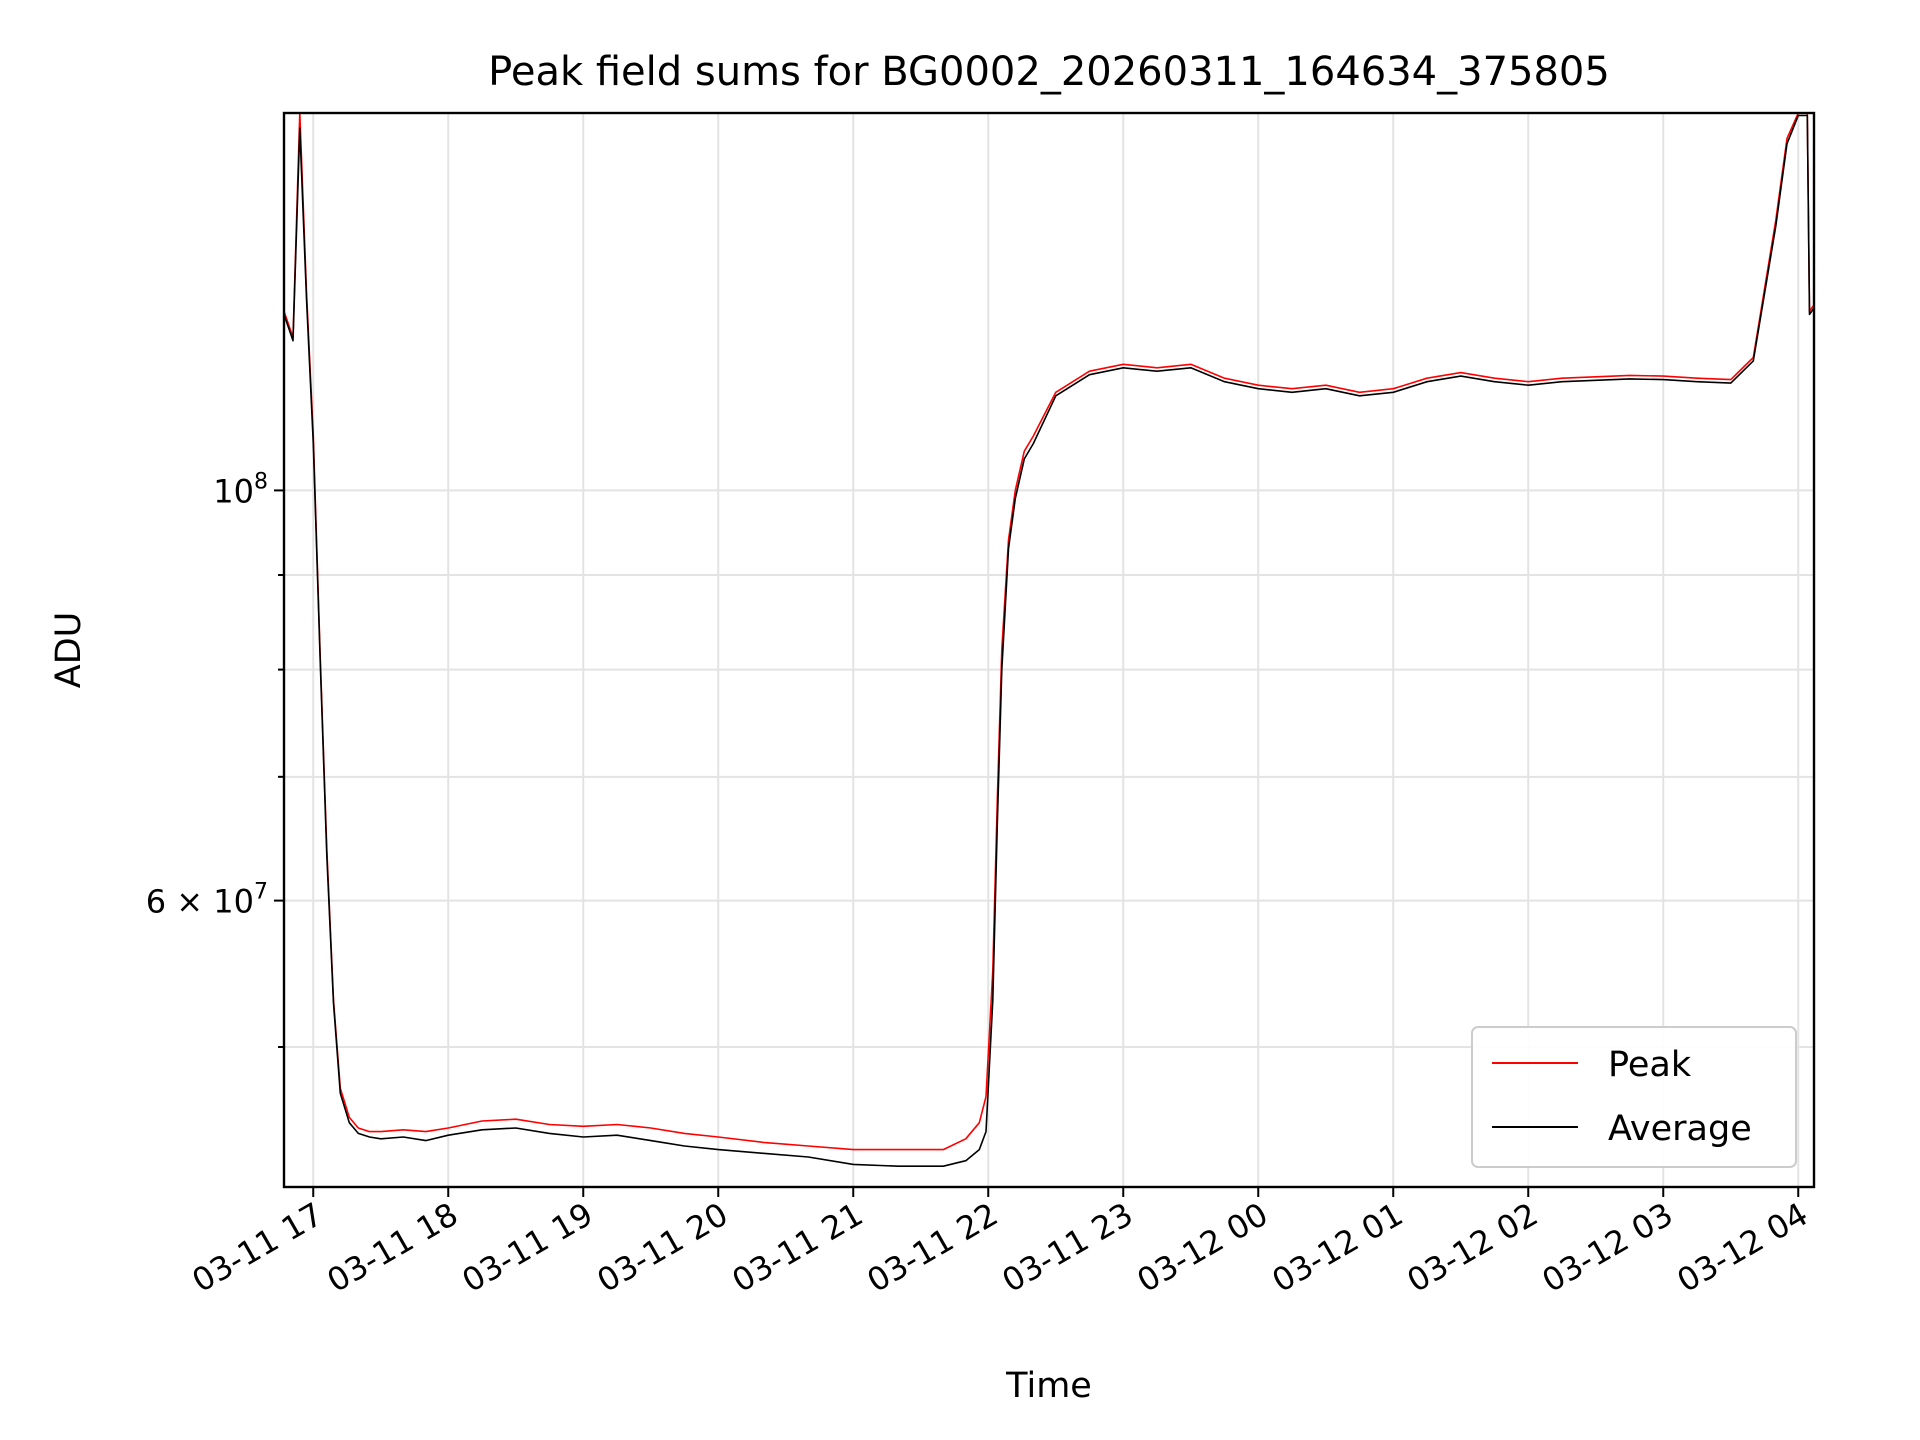  I want to click on x-tick-label: 03-11 17, so click(258, 1247).